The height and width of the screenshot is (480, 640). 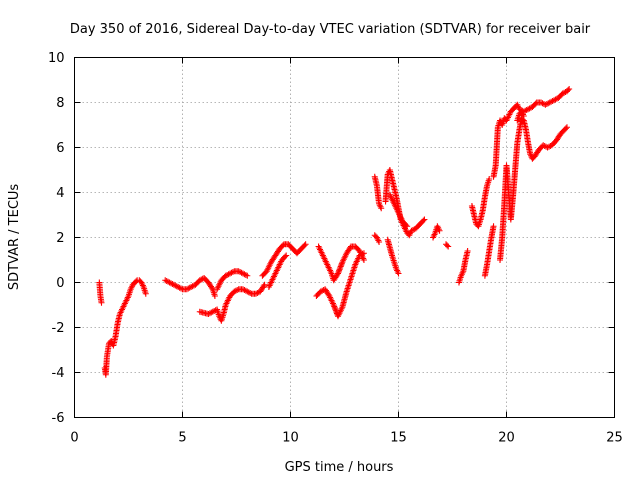 I want to click on x-tick-label: 20, so click(x=506, y=438).